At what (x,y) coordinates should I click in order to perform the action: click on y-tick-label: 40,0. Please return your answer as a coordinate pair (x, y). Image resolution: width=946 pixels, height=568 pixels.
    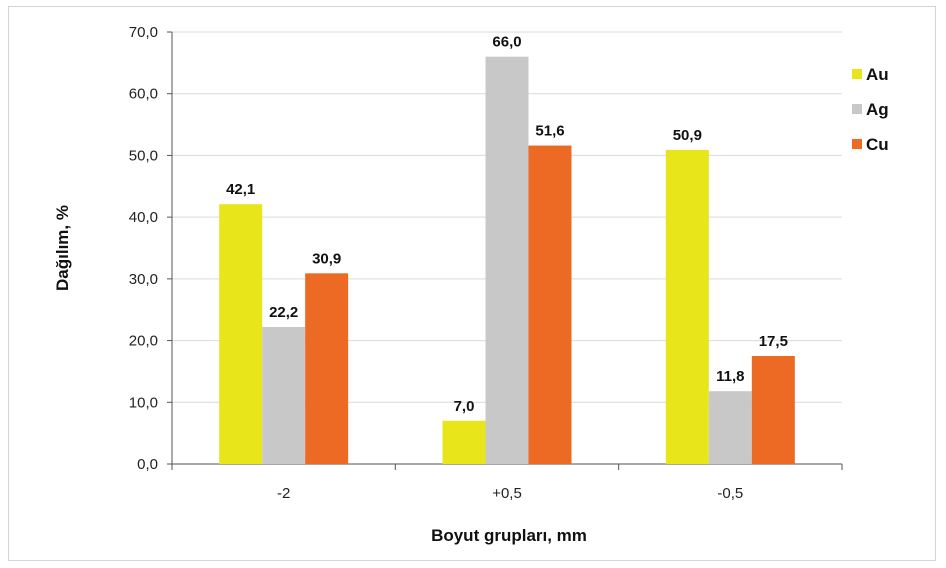
    Looking at the image, I should click on (143, 217).